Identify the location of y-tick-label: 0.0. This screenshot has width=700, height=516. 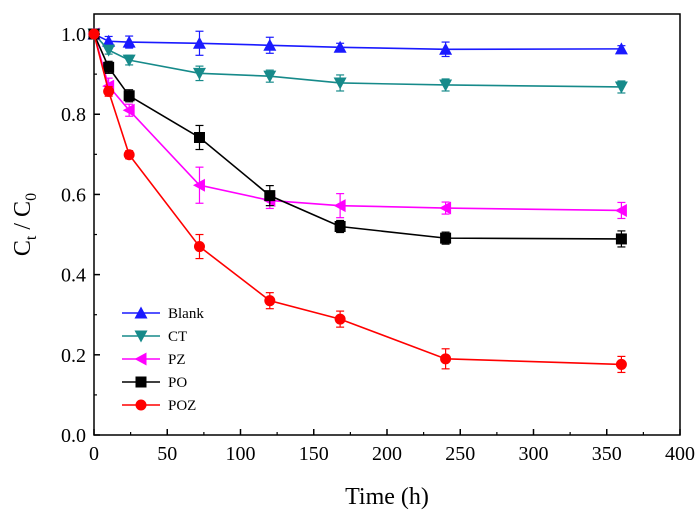
(73, 436).